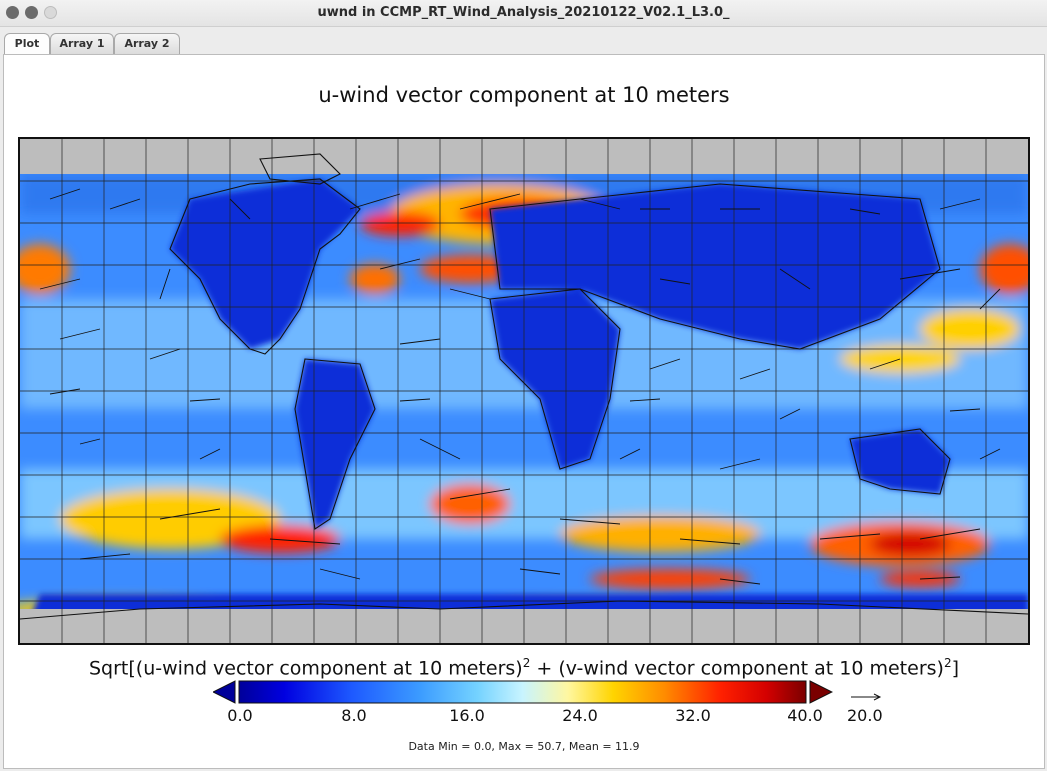 The image size is (1047, 771). I want to click on tab-array-2: Array 2, so click(147, 43).